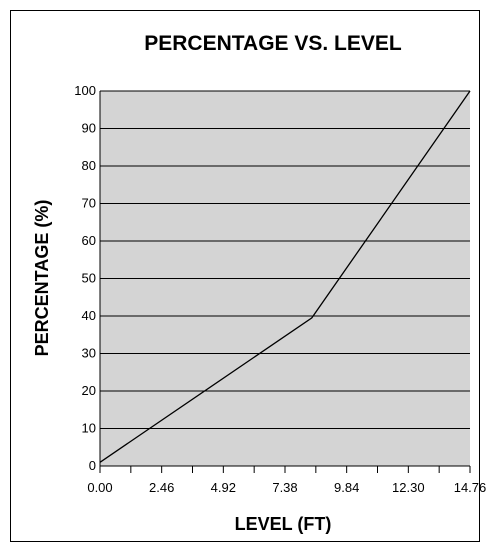 The height and width of the screenshot is (554, 492). What do you see at coordinates (89, 240) in the screenshot?
I see `y-tick-label: 60` at bounding box center [89, 240].